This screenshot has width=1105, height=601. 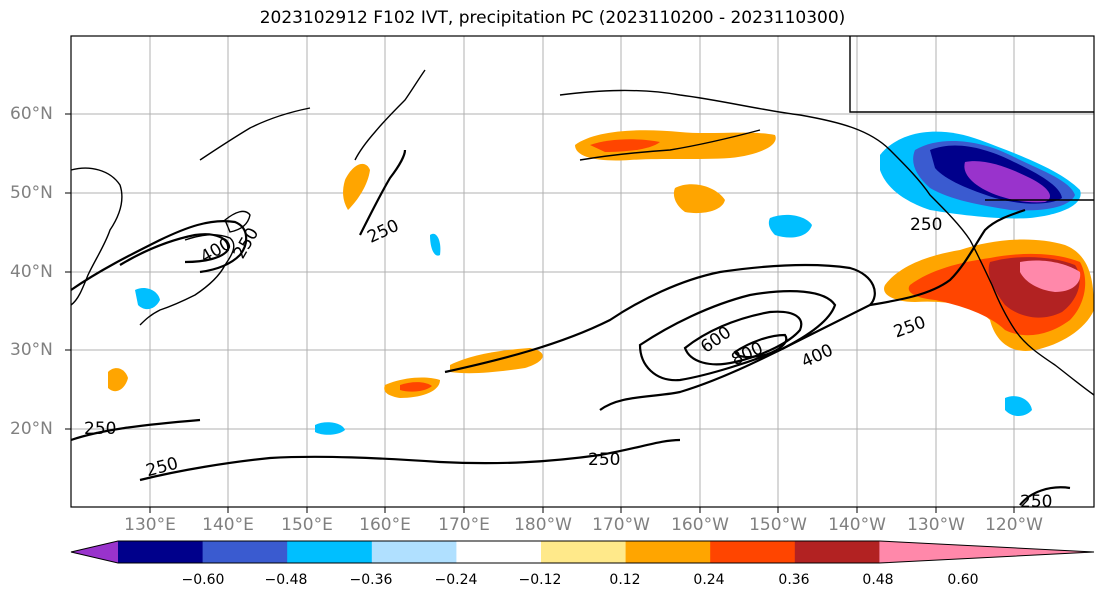 What do you see at coordinates (410, 460) in the screenshot?
I see `contour-250-tropics` at bounding box center [410, 460].